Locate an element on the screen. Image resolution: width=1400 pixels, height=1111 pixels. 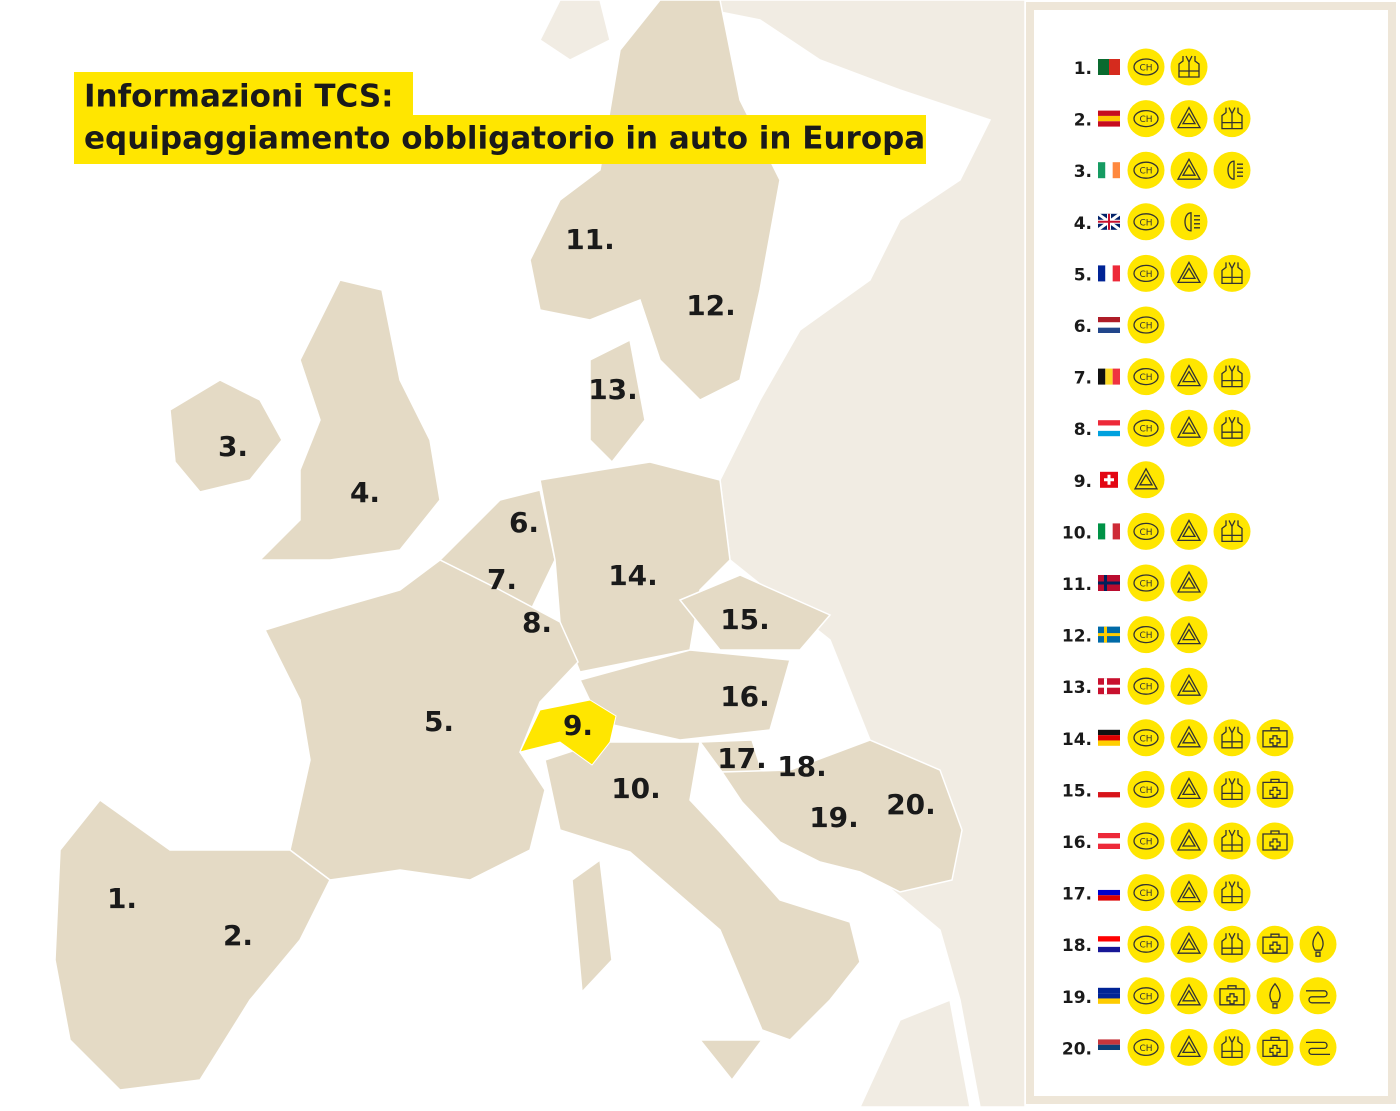
sicily is located at coordinates (731, 1060).